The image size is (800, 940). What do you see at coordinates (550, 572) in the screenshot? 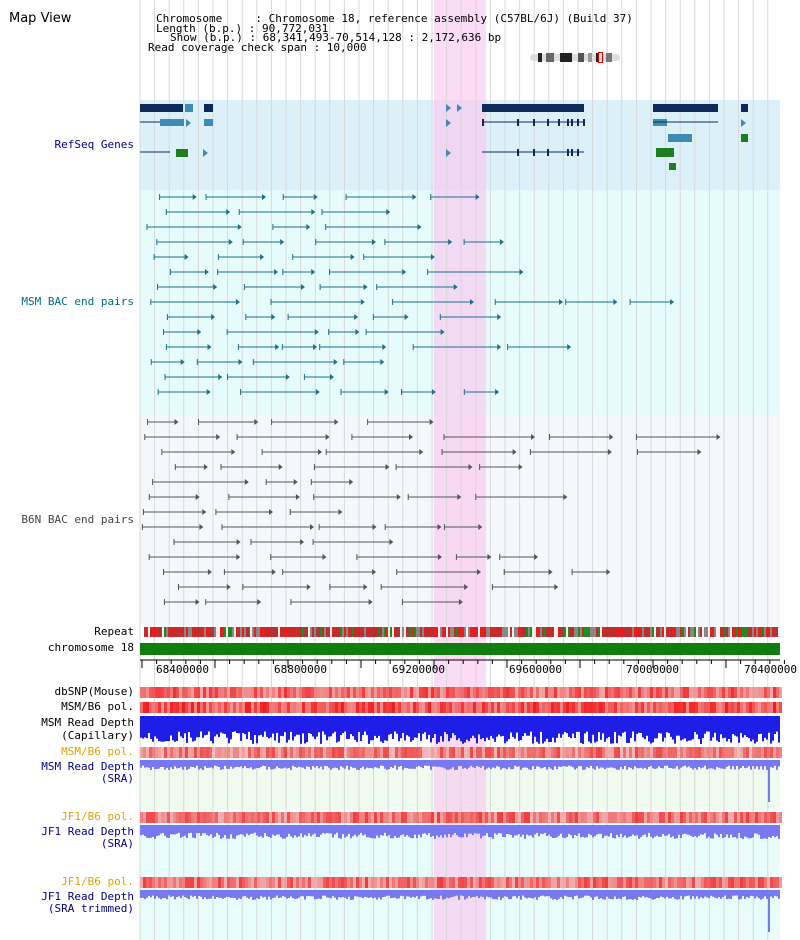
I see `b6n-bac-pair-end` at bounding box center [550, 572].